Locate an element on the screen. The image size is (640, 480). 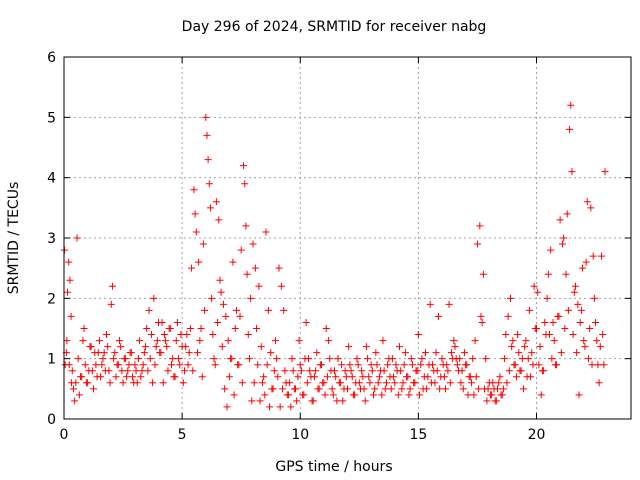
y-tick-label: 3 is located at coordinates (51, 239).